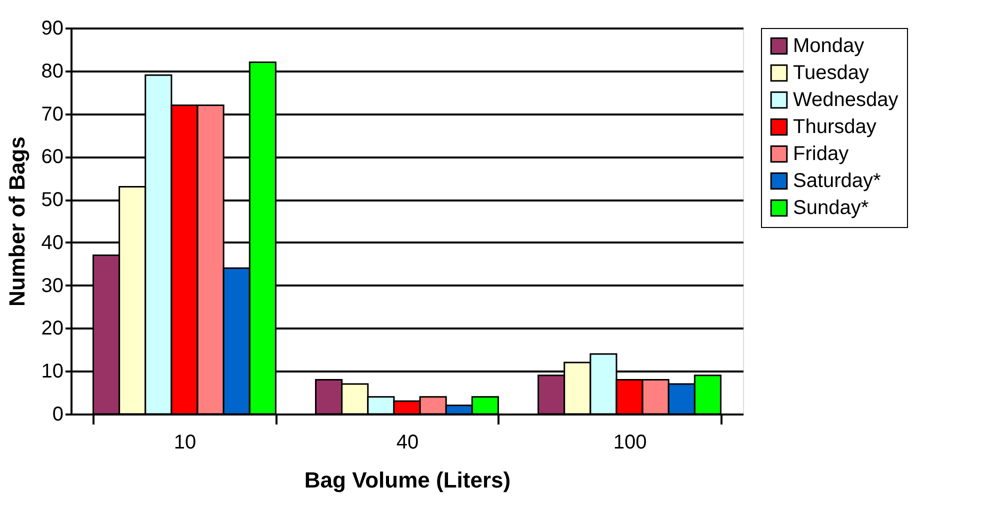  I want to click on y-tick-label: 60, so click(52, 157).